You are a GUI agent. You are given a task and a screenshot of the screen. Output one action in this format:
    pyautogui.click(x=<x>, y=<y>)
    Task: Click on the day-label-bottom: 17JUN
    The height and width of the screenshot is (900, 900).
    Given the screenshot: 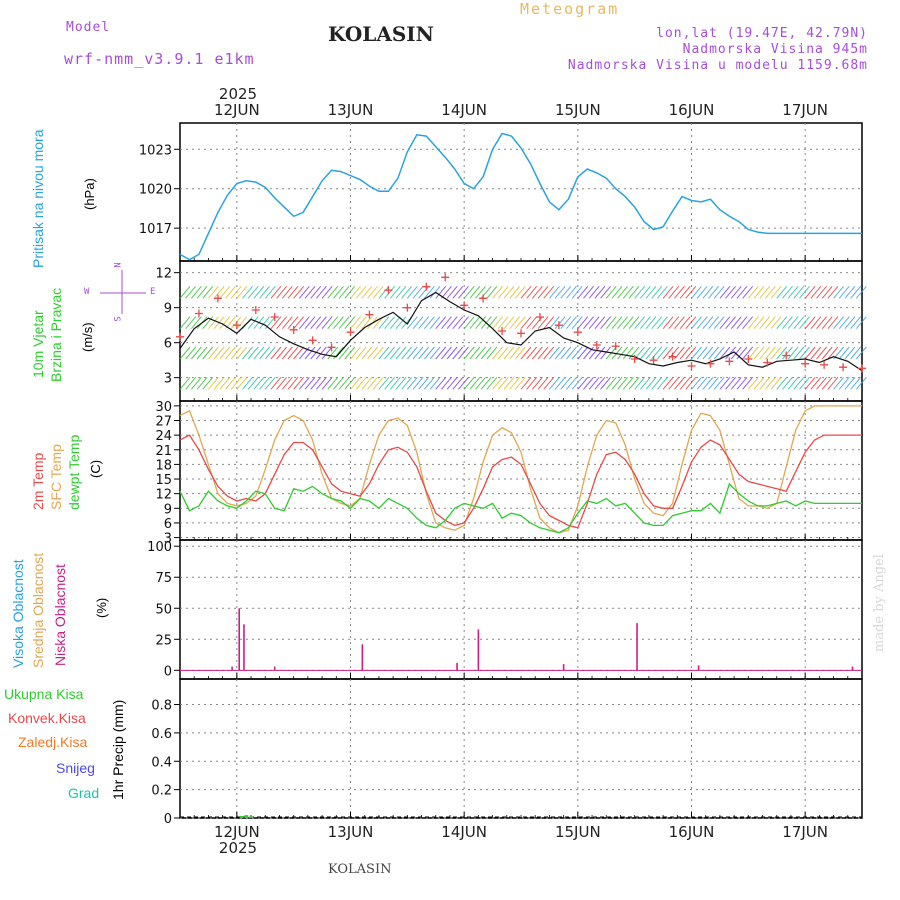 What is the action you would take?
    pyautogui.click(x=805, y=832)
    